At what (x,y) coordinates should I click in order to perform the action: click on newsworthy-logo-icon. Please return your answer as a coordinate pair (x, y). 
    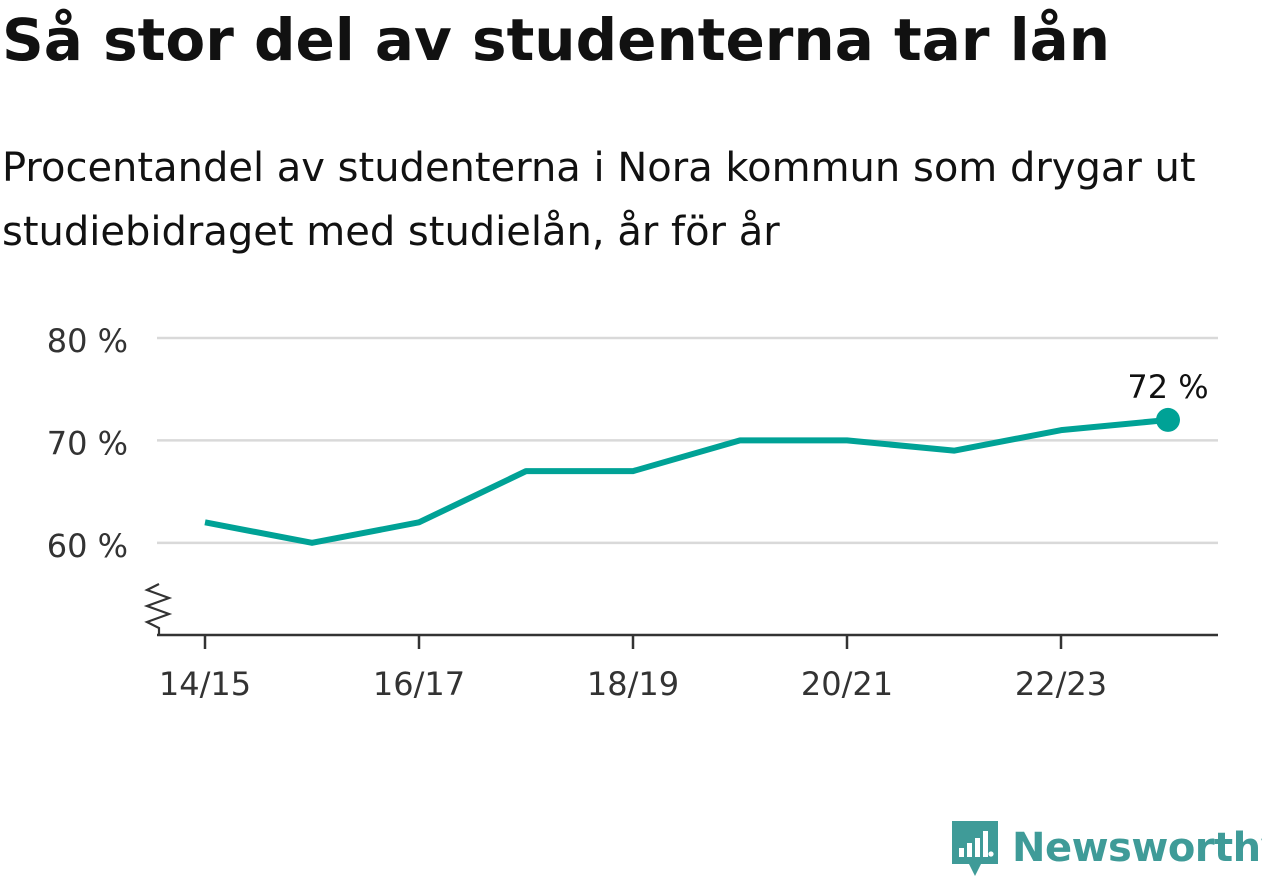
    Looking at the image, I should click on (975, 848).